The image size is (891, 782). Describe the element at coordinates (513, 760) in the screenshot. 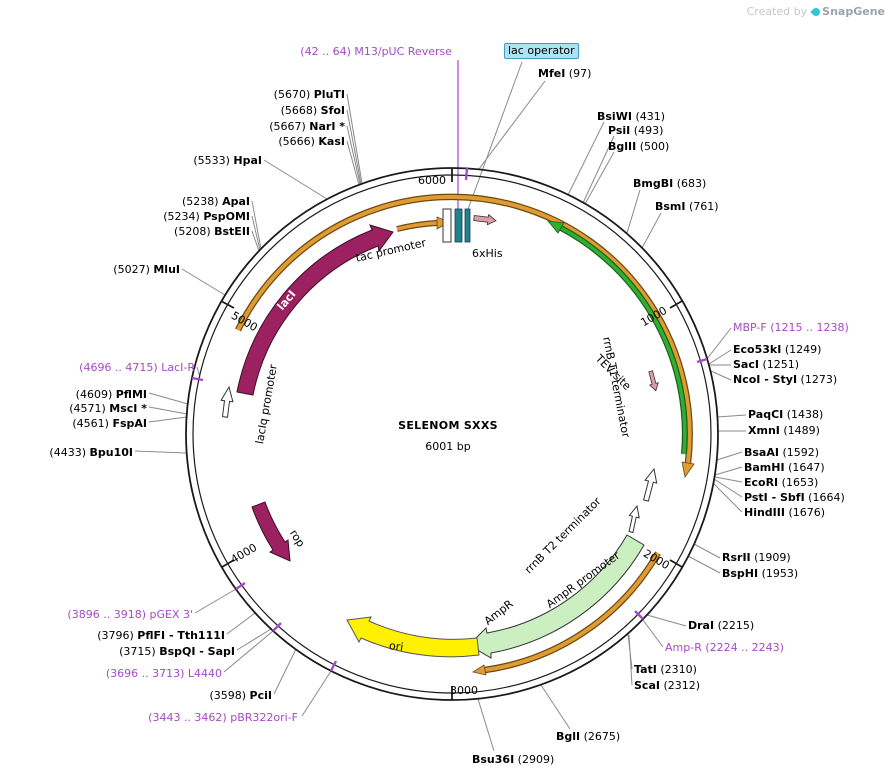

I see `site-label-bsu36i: Bsu36I (2909)` at that location.